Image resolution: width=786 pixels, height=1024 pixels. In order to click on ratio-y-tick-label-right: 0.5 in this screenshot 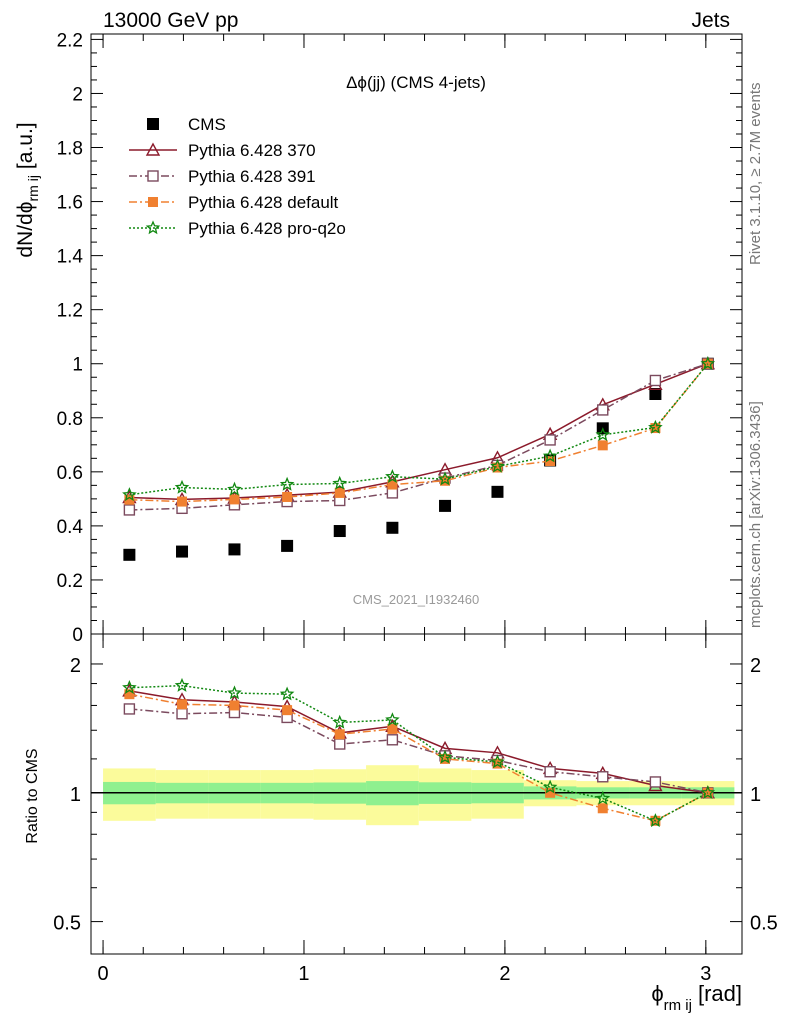, I will do `click(764, 924)`.